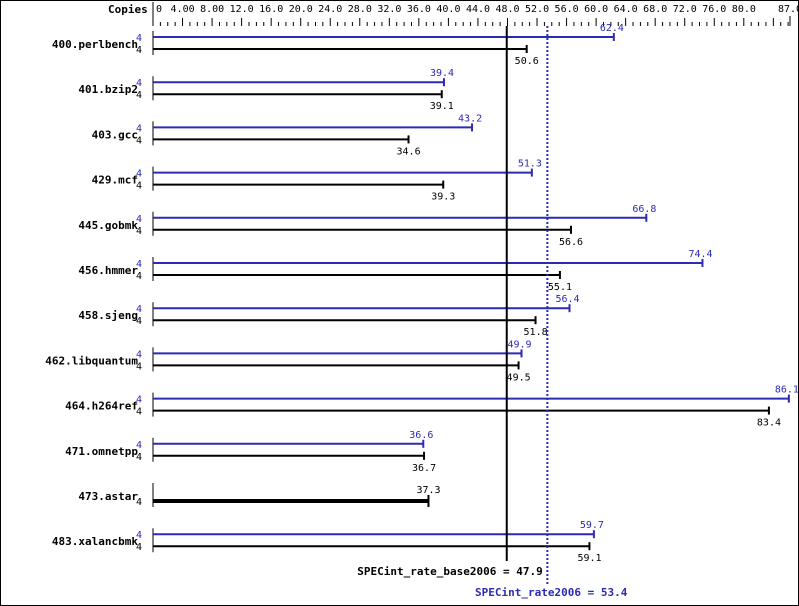 This screenshot has width=799, height=606. I want to click on peak-value-label: 36.6, so click(421, 435).